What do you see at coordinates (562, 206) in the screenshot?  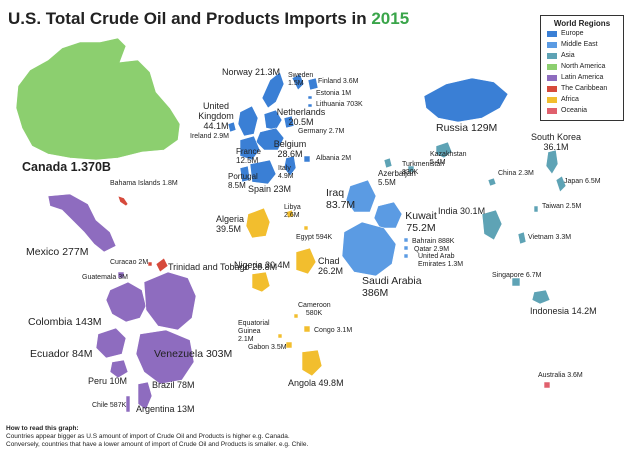 I see `label-taiwan: Taiwan 2.5M` at bounding box center [562, 206].